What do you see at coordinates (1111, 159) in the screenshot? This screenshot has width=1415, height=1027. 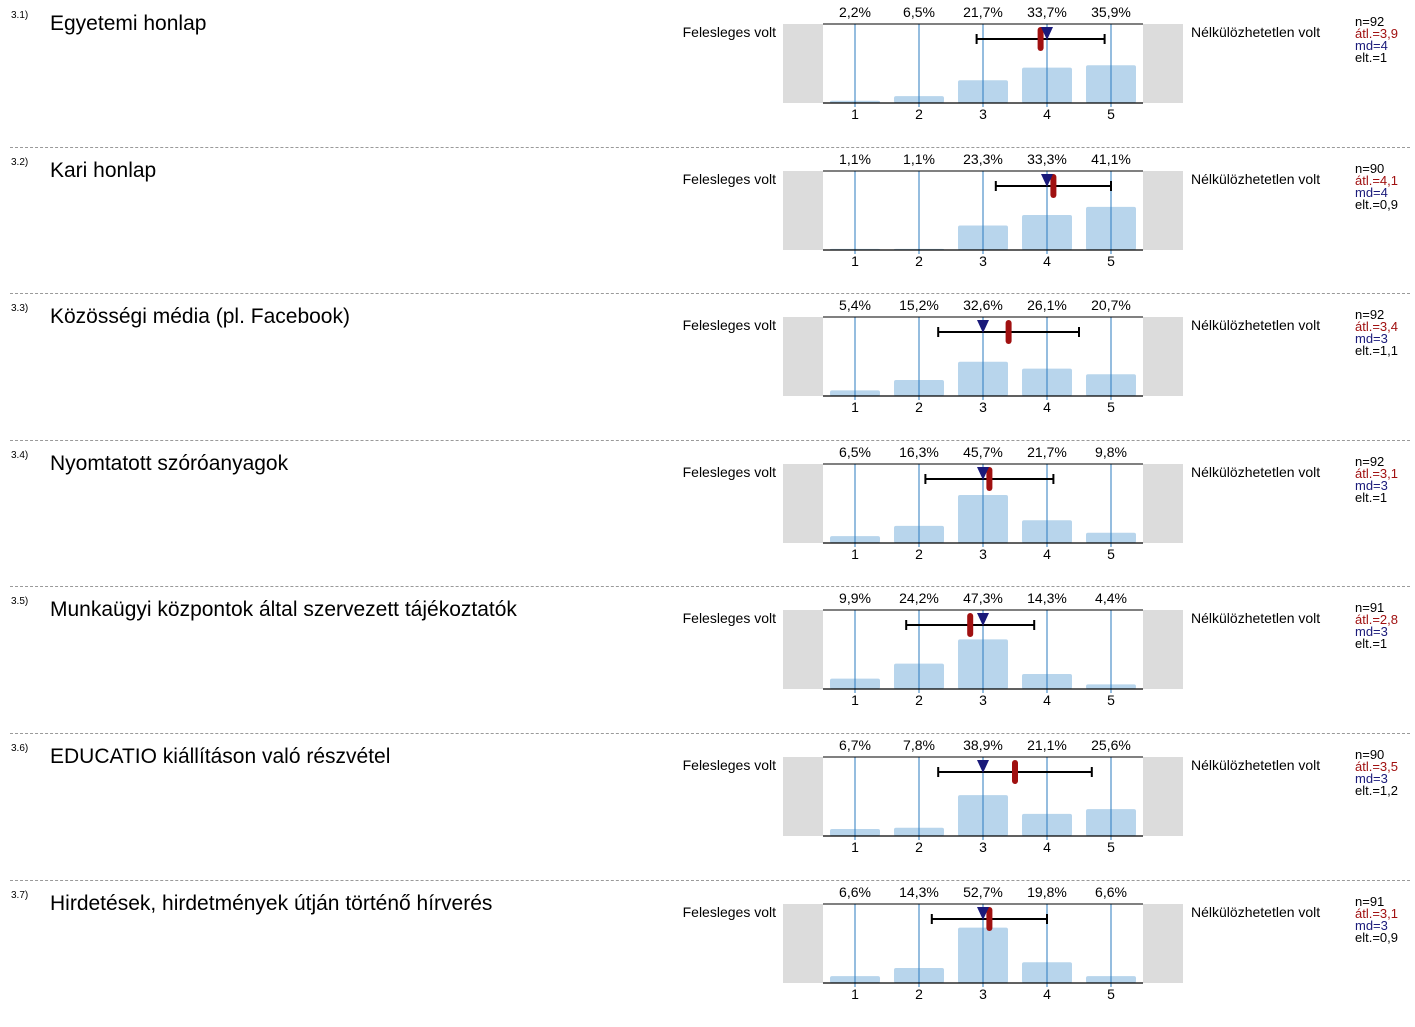 I see `value-label: 41,1%` at bounding box center [1111, 159].